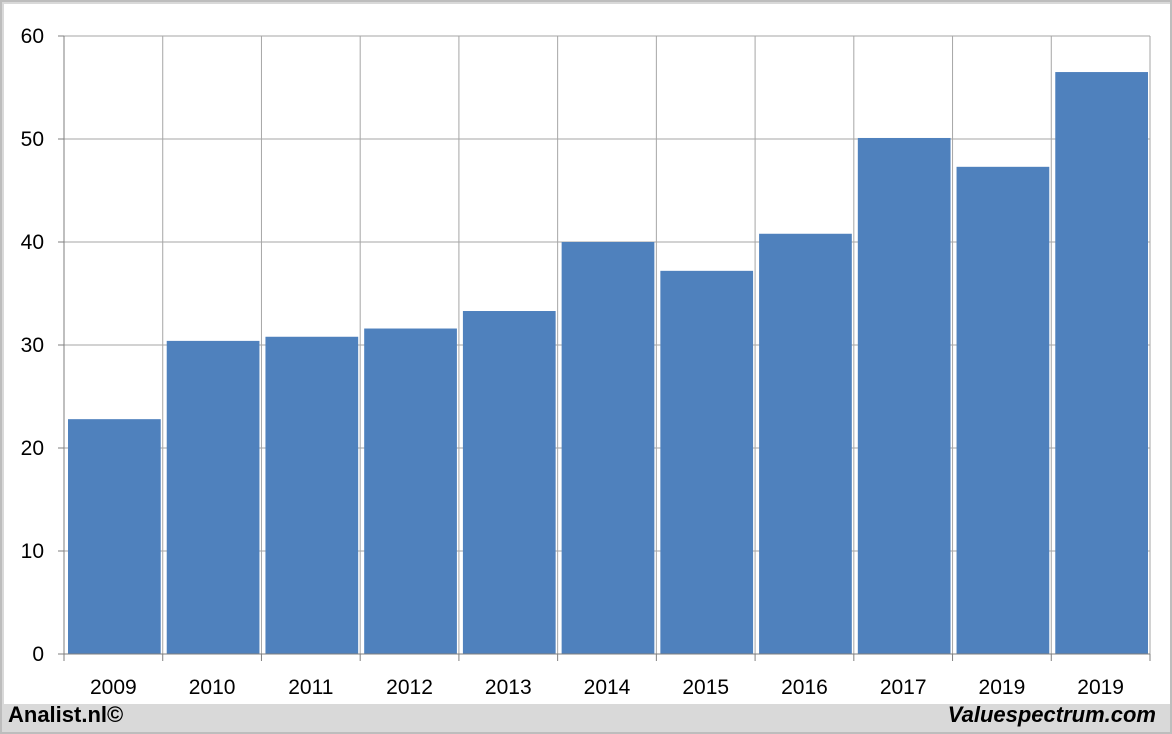 The height and width of the screenshot is (734, 1172). What do you see at coordinates (32, 242) in the screenshot?
I see `y-tick-label: 40` at bounding box center [32, 242].